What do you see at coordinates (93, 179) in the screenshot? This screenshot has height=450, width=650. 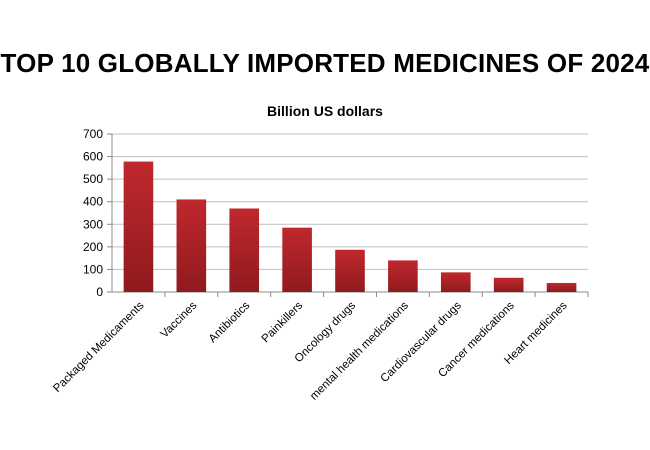 I see `y-tick-label: 500` at bounding box center [93, 179].